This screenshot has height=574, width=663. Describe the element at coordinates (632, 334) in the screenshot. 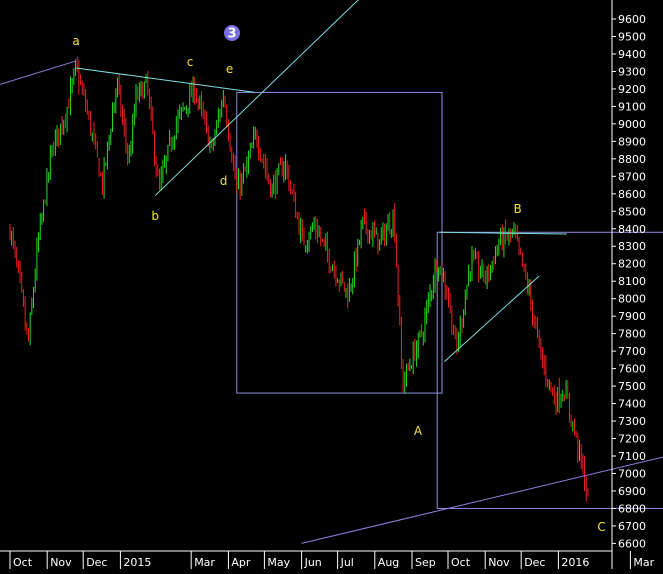

I see `price-tick-label: 7800` at that location.